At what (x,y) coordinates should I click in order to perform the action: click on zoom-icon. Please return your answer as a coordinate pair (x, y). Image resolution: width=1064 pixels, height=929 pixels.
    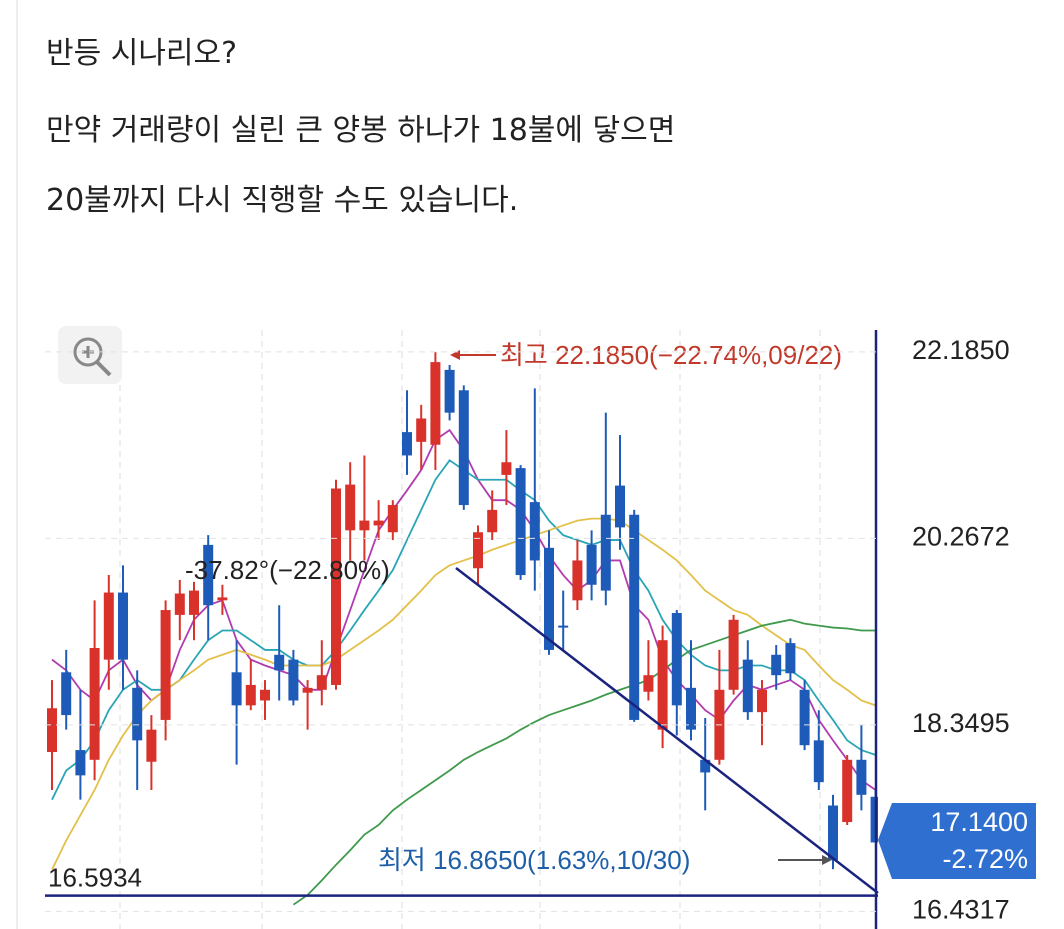
    Looking at the image, I should click on (90, 355).